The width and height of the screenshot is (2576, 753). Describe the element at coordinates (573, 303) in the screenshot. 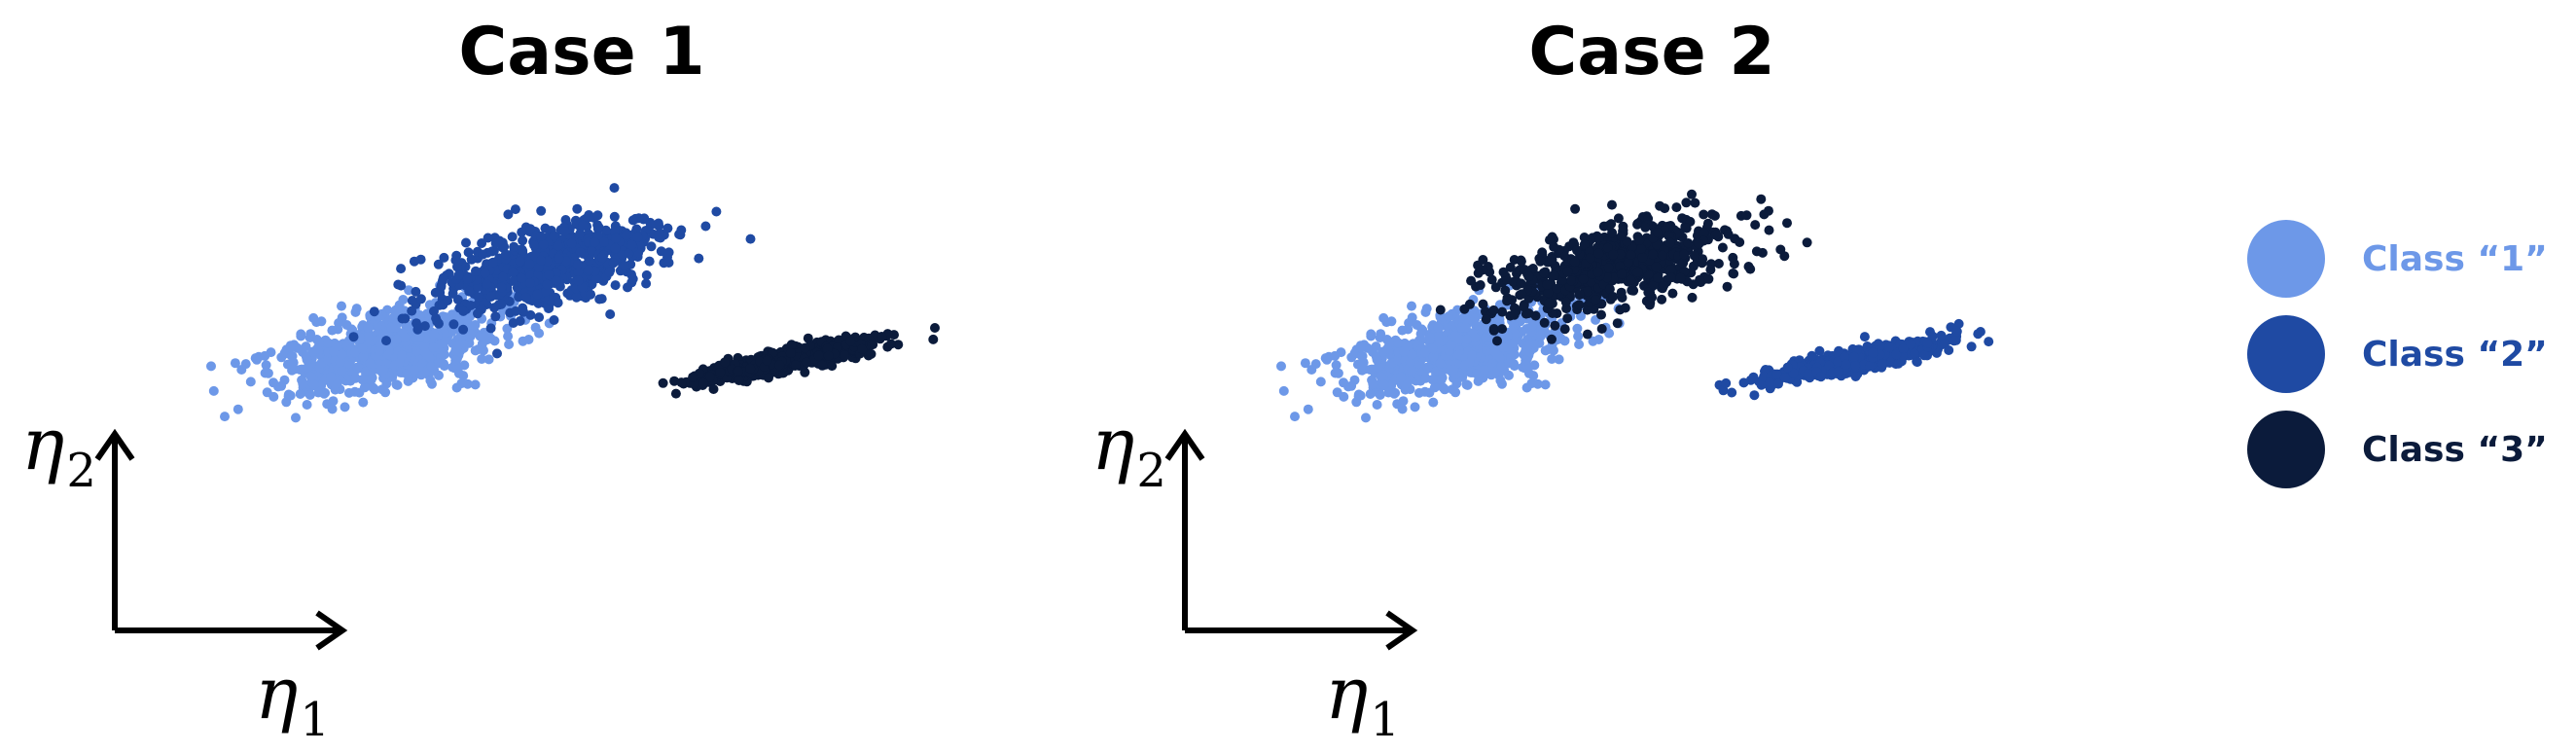

I see `data-points` at that location.